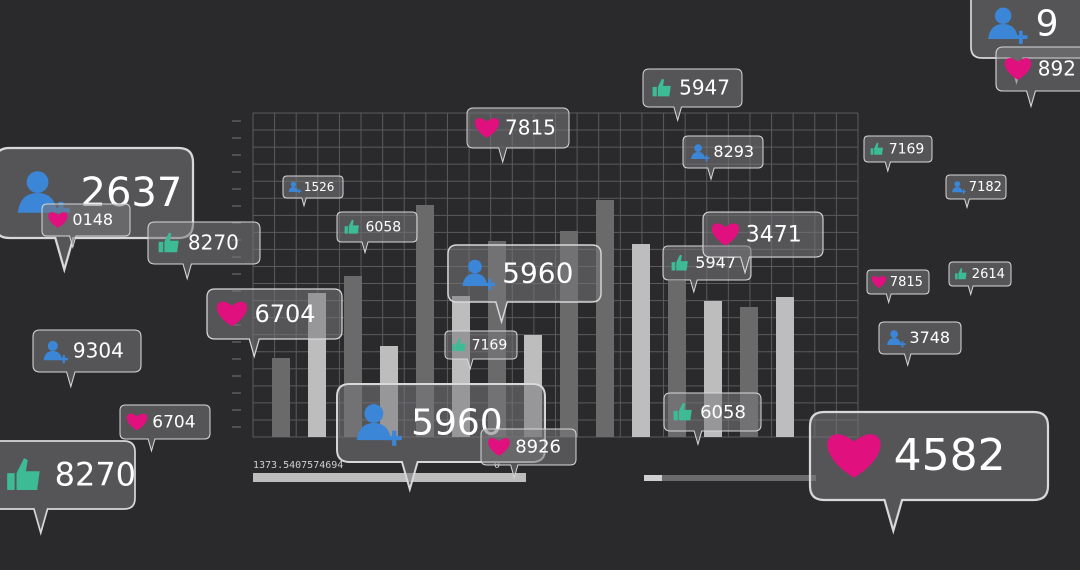  I want to click on bubble-count: 8926, so click(538, 447).